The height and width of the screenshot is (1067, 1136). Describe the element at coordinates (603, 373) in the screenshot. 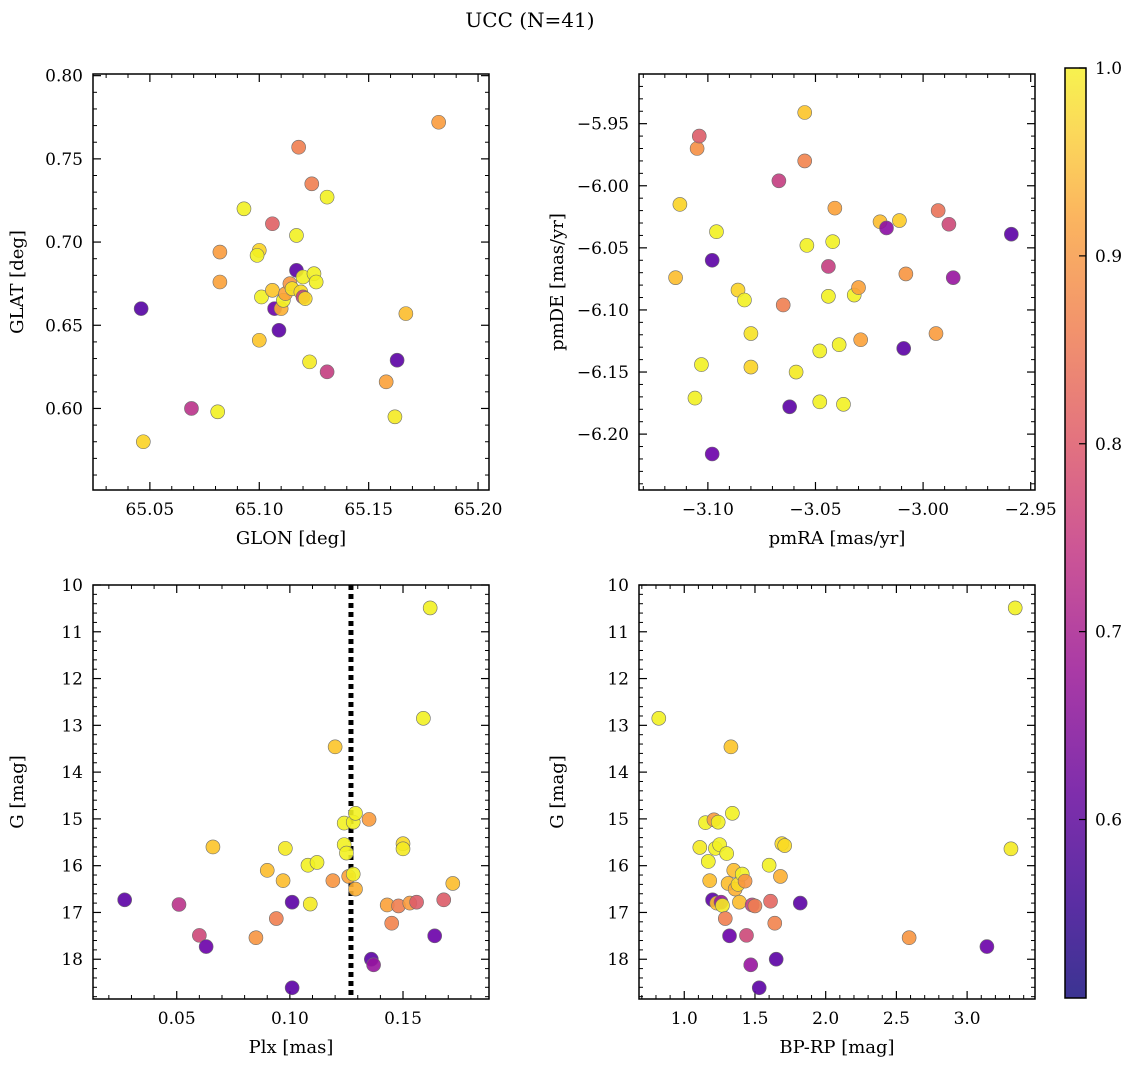

I see `y-tick-label: −6.15` at that location.